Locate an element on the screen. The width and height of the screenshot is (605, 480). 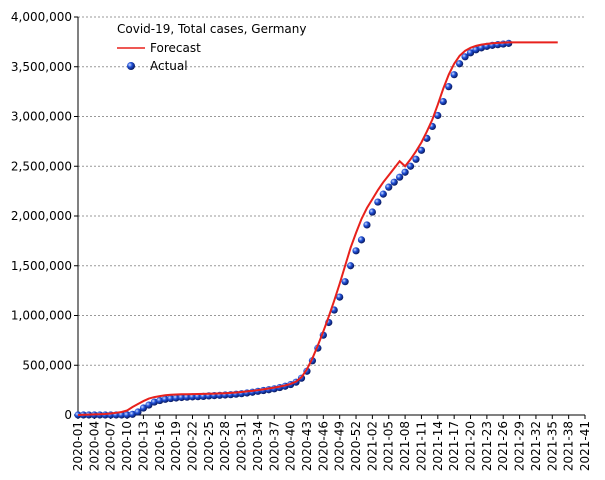
x-tick-label: 2021-41 is located at coordinates (585, 446).